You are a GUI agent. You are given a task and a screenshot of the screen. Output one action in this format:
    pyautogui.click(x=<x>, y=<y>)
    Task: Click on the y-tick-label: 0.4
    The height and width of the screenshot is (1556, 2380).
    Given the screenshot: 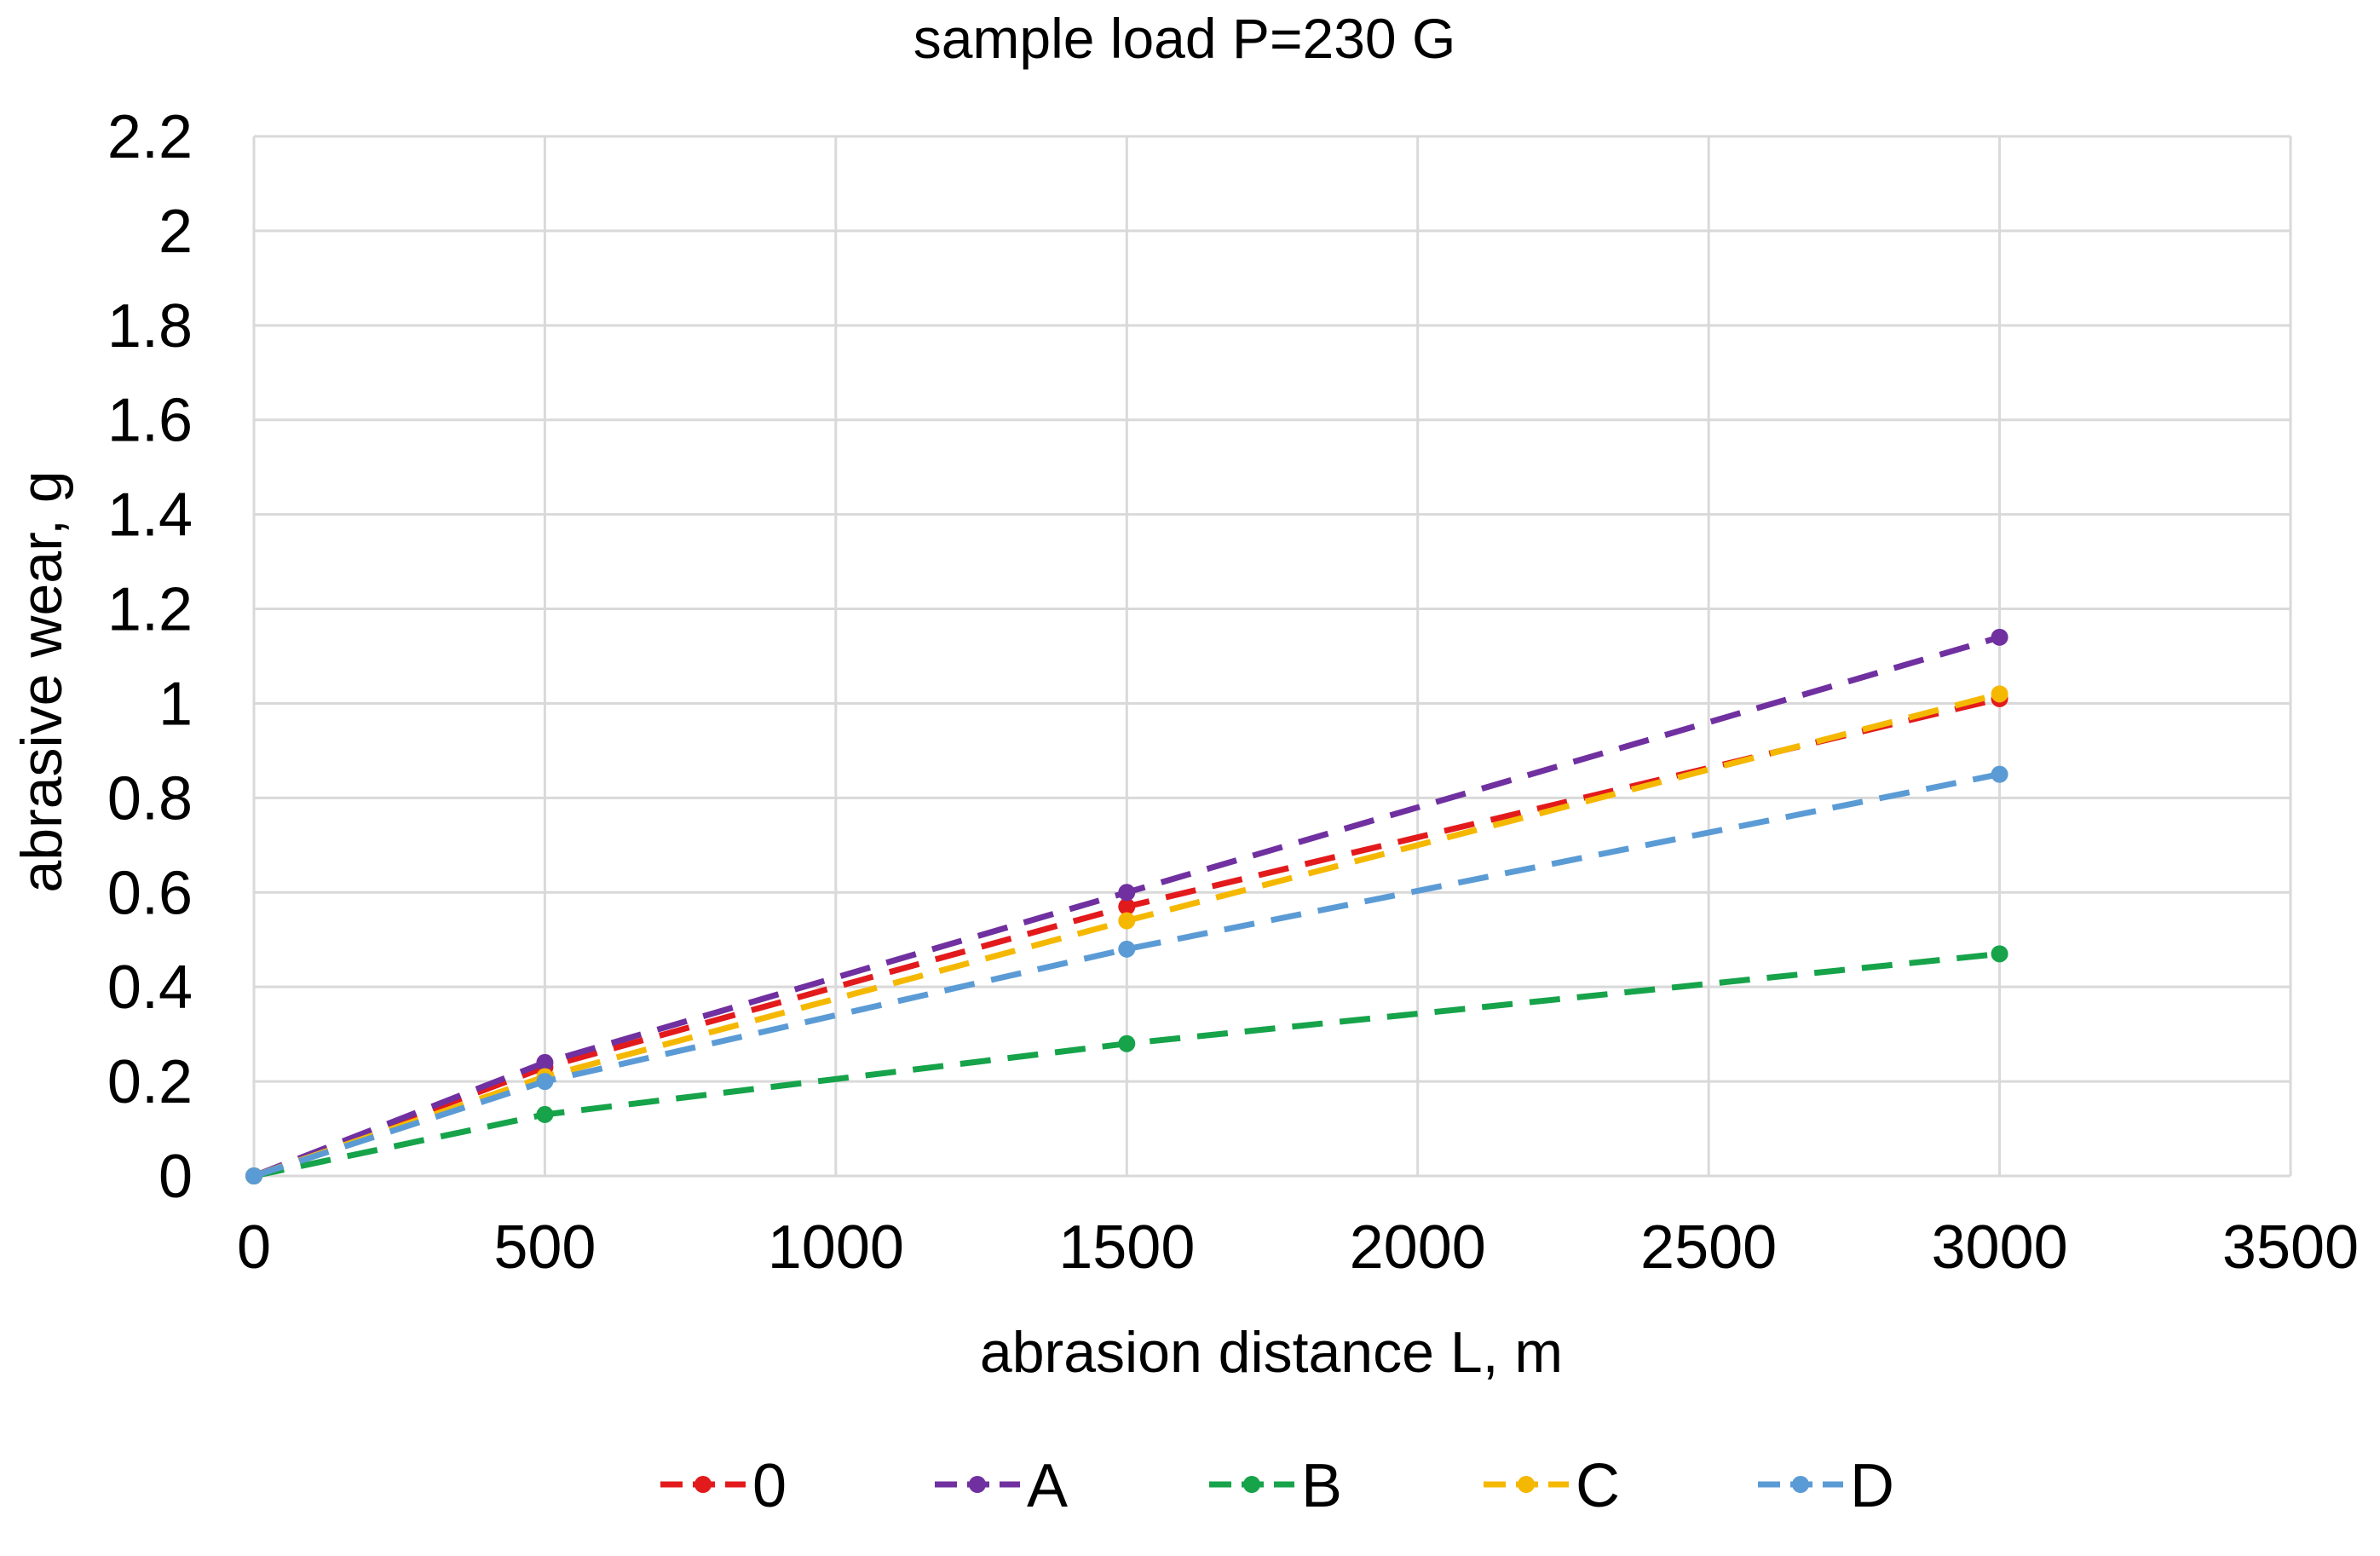 What is the action you would take?
    pyautogui.click(x=150, y=988)
    